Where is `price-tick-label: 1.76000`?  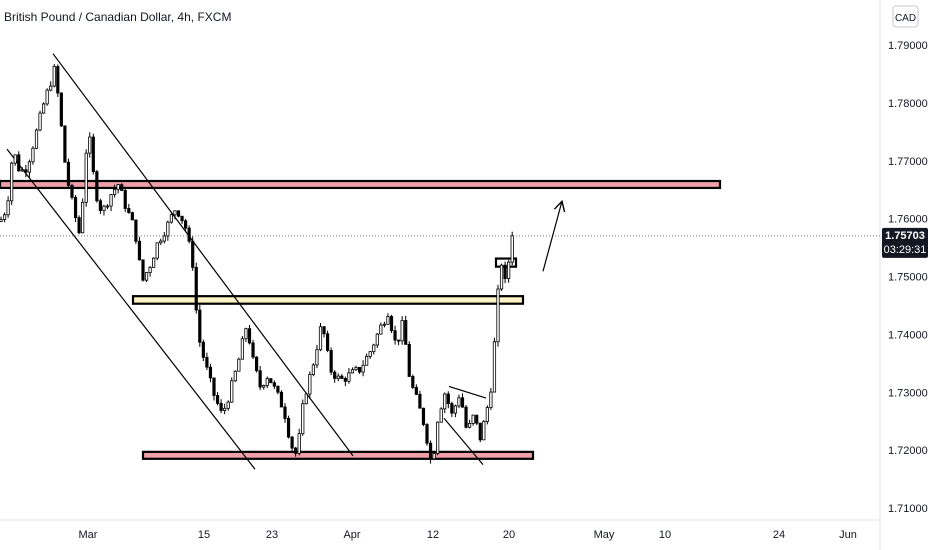
price-tick-label: 1.76000 is located at coordinates (908, 220).